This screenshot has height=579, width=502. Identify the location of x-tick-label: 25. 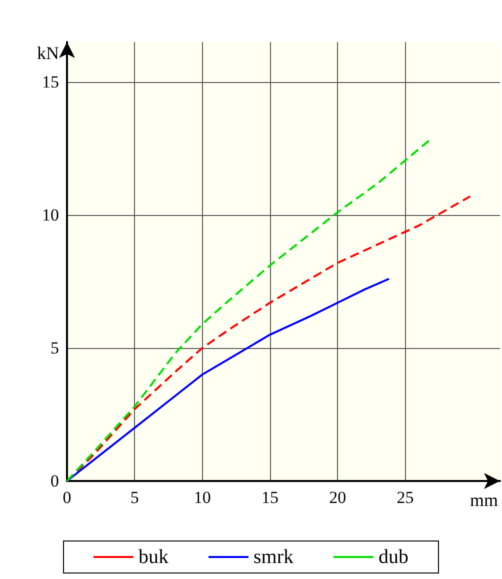
(405, 497).